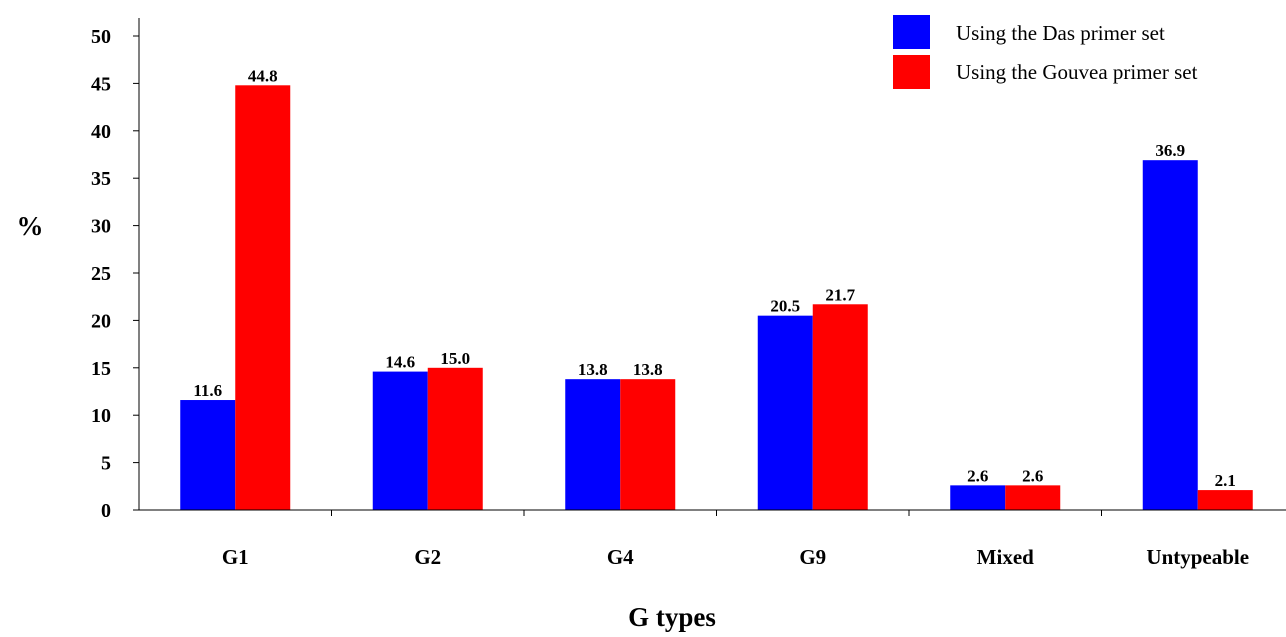 This screenshot has height=637, width=1286. What do you see at coordinates (101, 416) in the screenshot?
I see `y-tick-label: 10` at bounding box center [101, 416].